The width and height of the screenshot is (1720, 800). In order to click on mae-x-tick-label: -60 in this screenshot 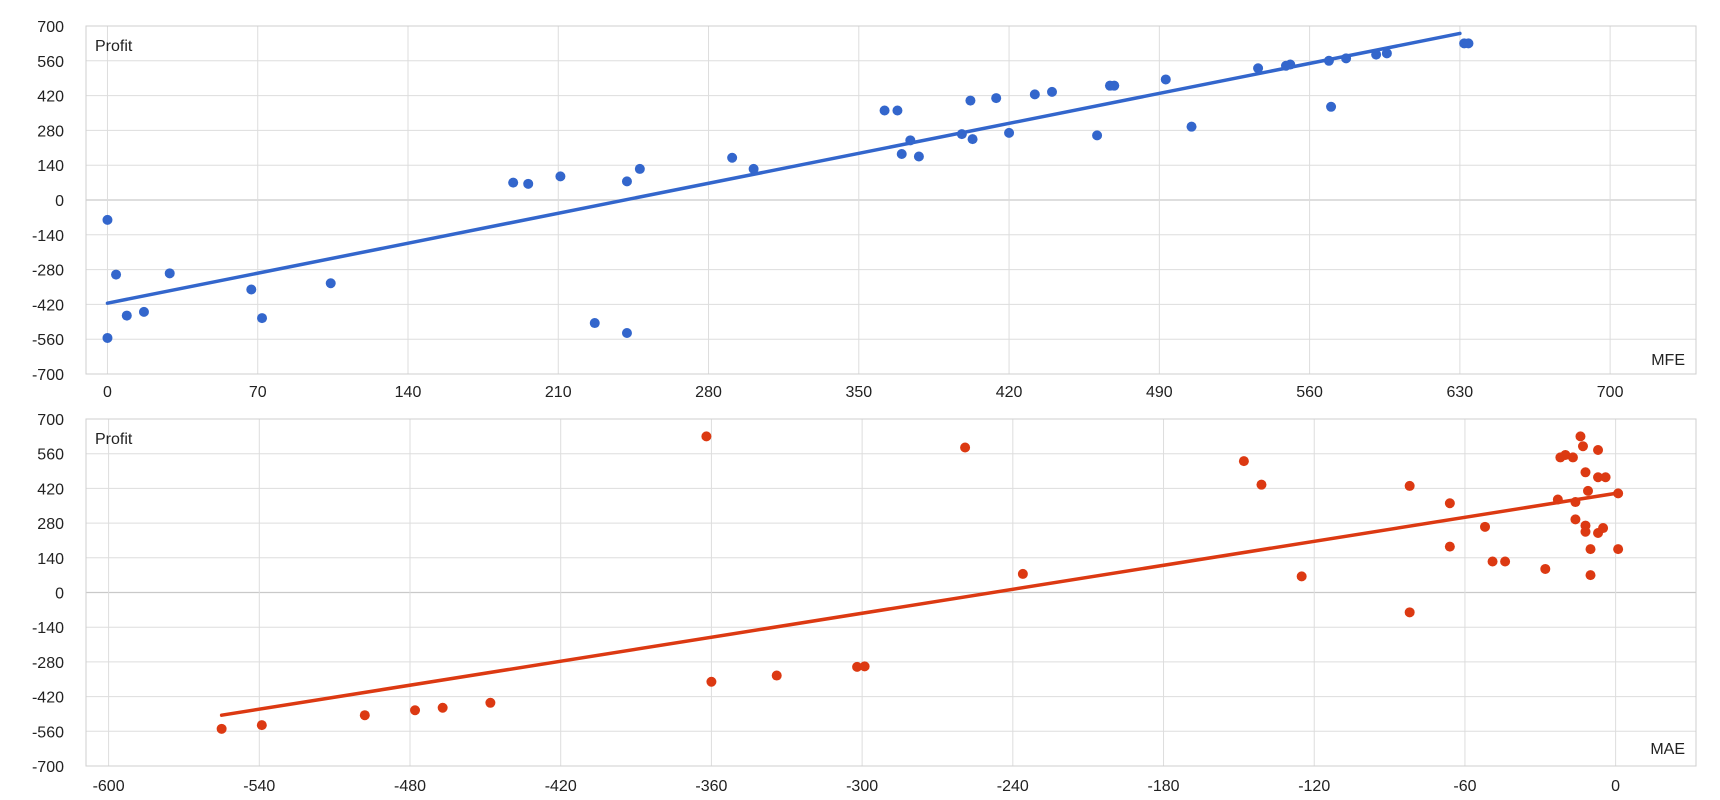, I will do `click(1464, 786)`.